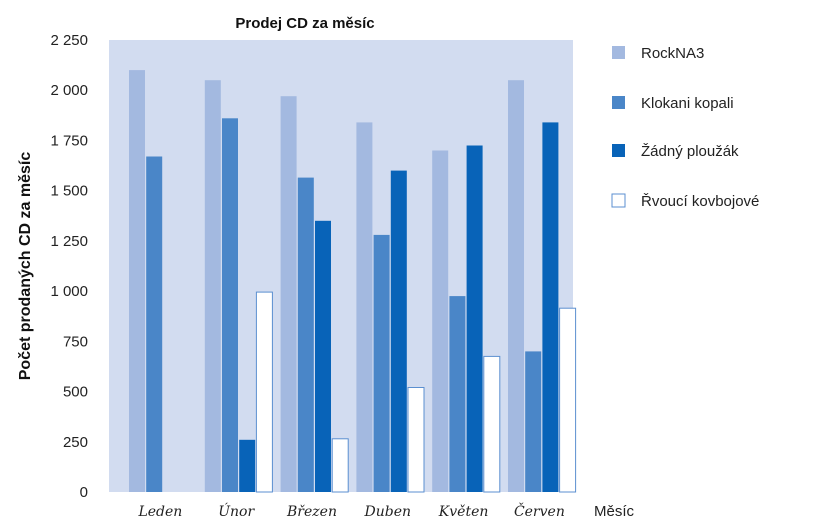 The height and width of the screenshot is (520, 822). Describe the element at coordinates (539, 510) in the screenshot. I see `x-tick-label: Červen` at that location.